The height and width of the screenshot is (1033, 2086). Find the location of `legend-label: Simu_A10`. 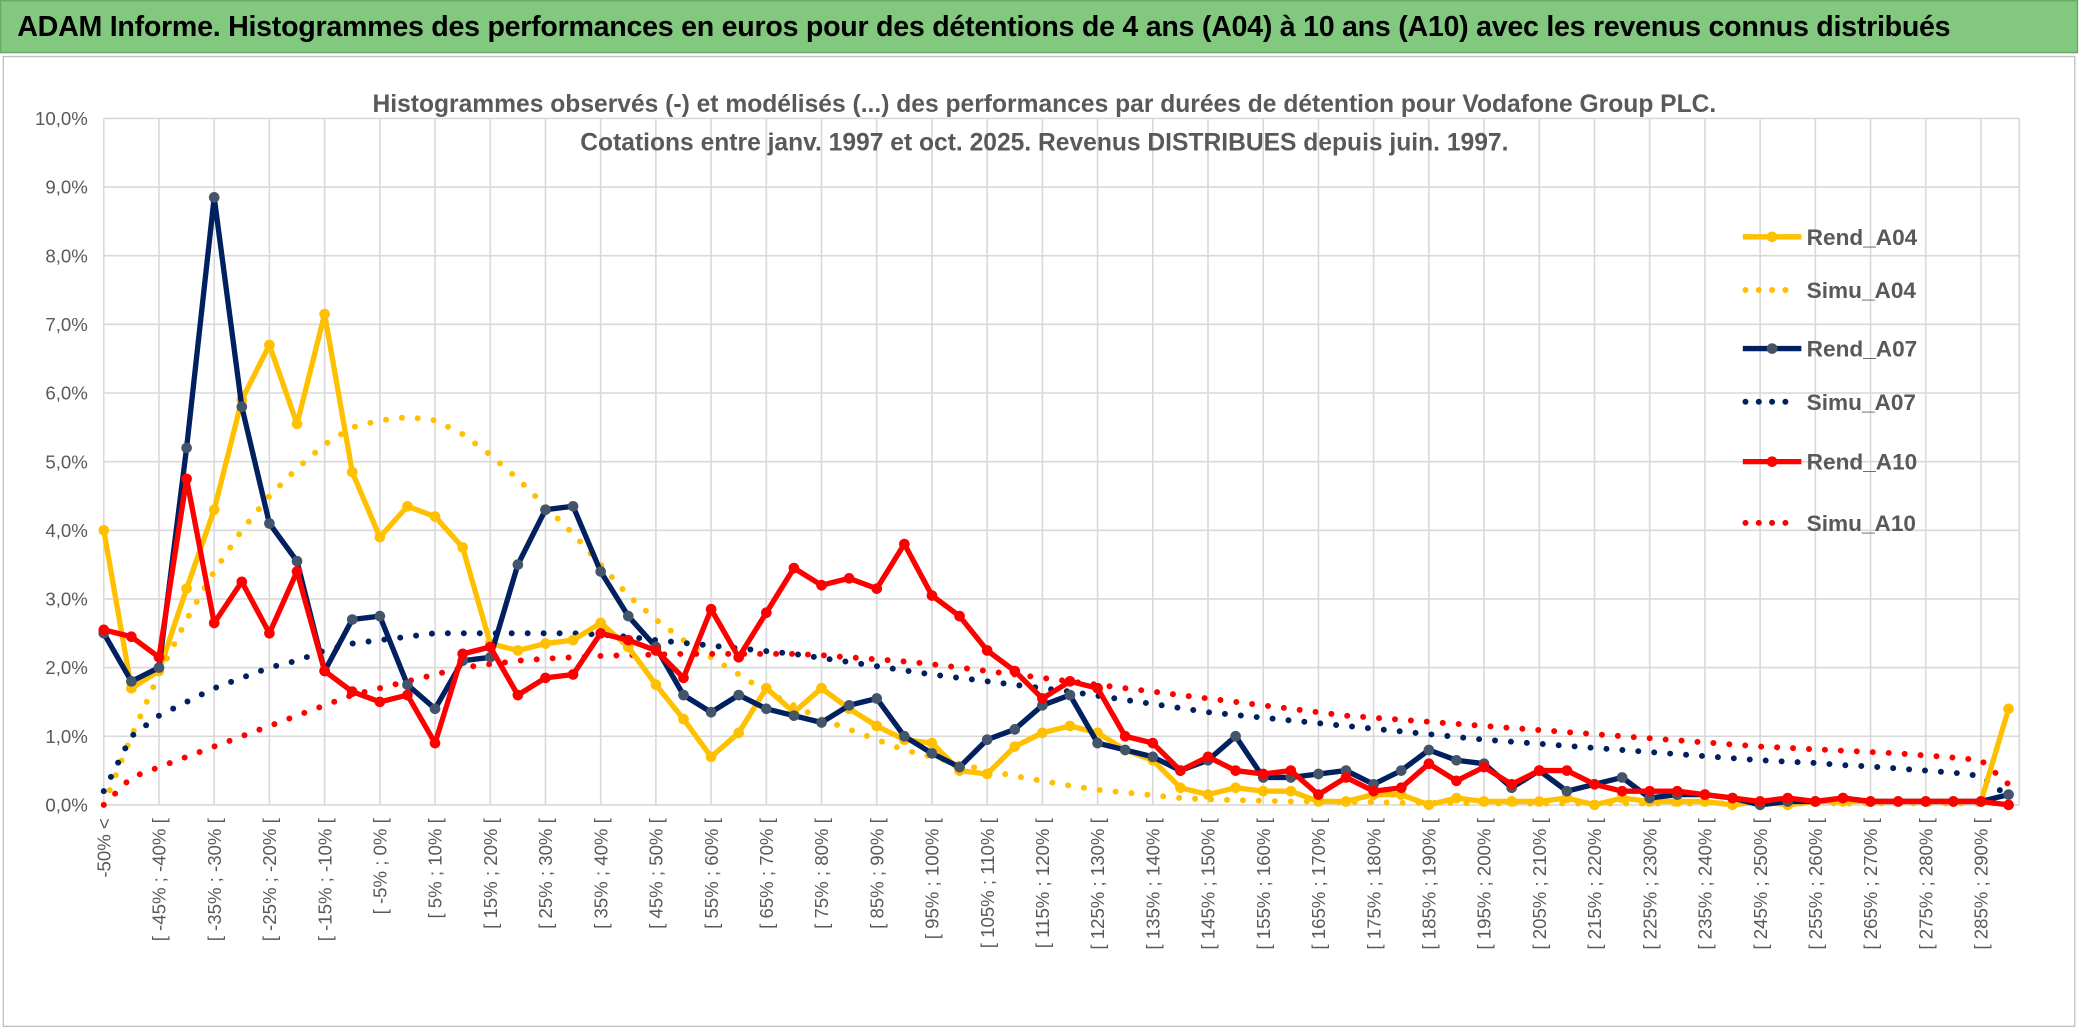

legend-label: Simu_A10 is located at coordinates (1861, 523).